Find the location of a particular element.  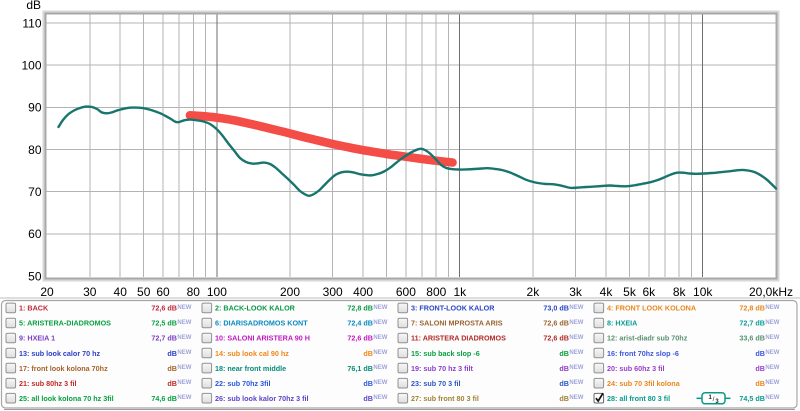

svg-text: 80 is located at coordinates (35, 150).